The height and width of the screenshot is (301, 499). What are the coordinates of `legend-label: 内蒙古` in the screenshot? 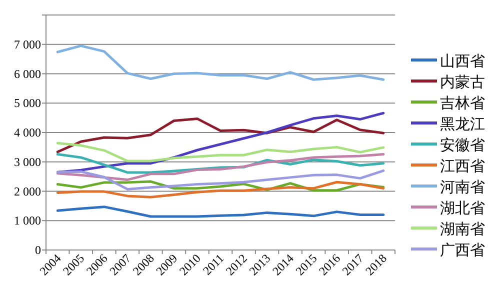 It's located at (462, 82).